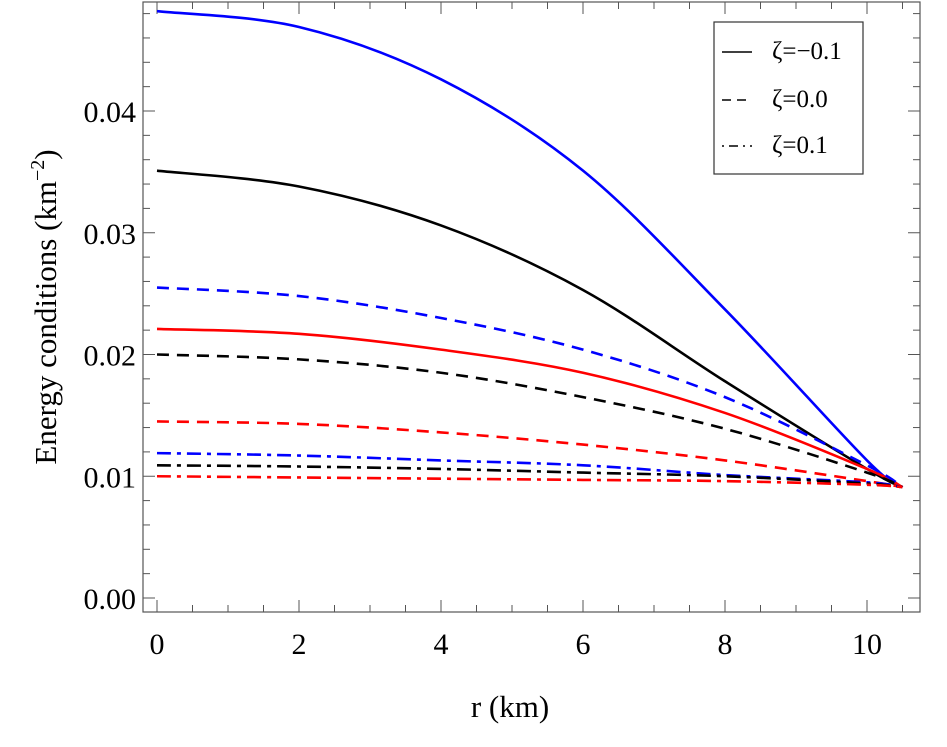 The image size is (947, 747). I want to click on legend: ζ=−0.1 ζ=0.0 ζ=0.1, so click(788, 98).